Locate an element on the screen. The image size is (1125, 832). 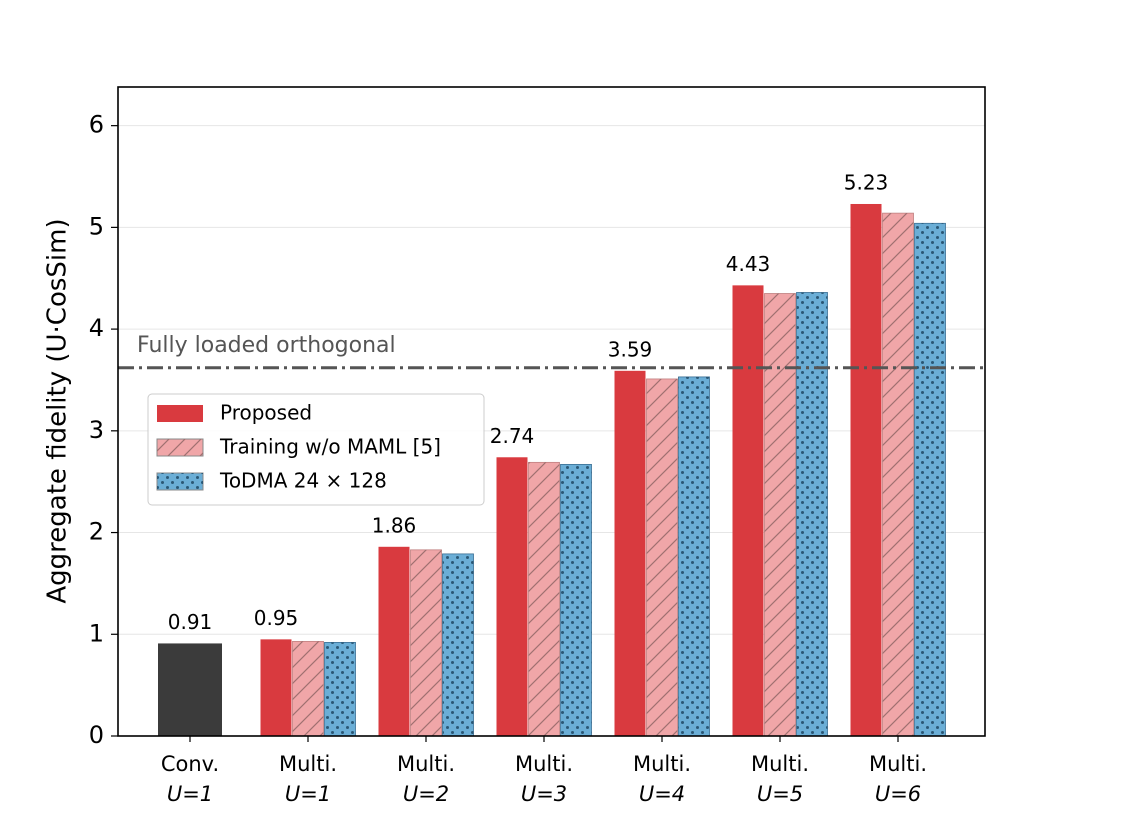
legend-label: ToDMA 24 × 128 is located at coordinates (303, 481).